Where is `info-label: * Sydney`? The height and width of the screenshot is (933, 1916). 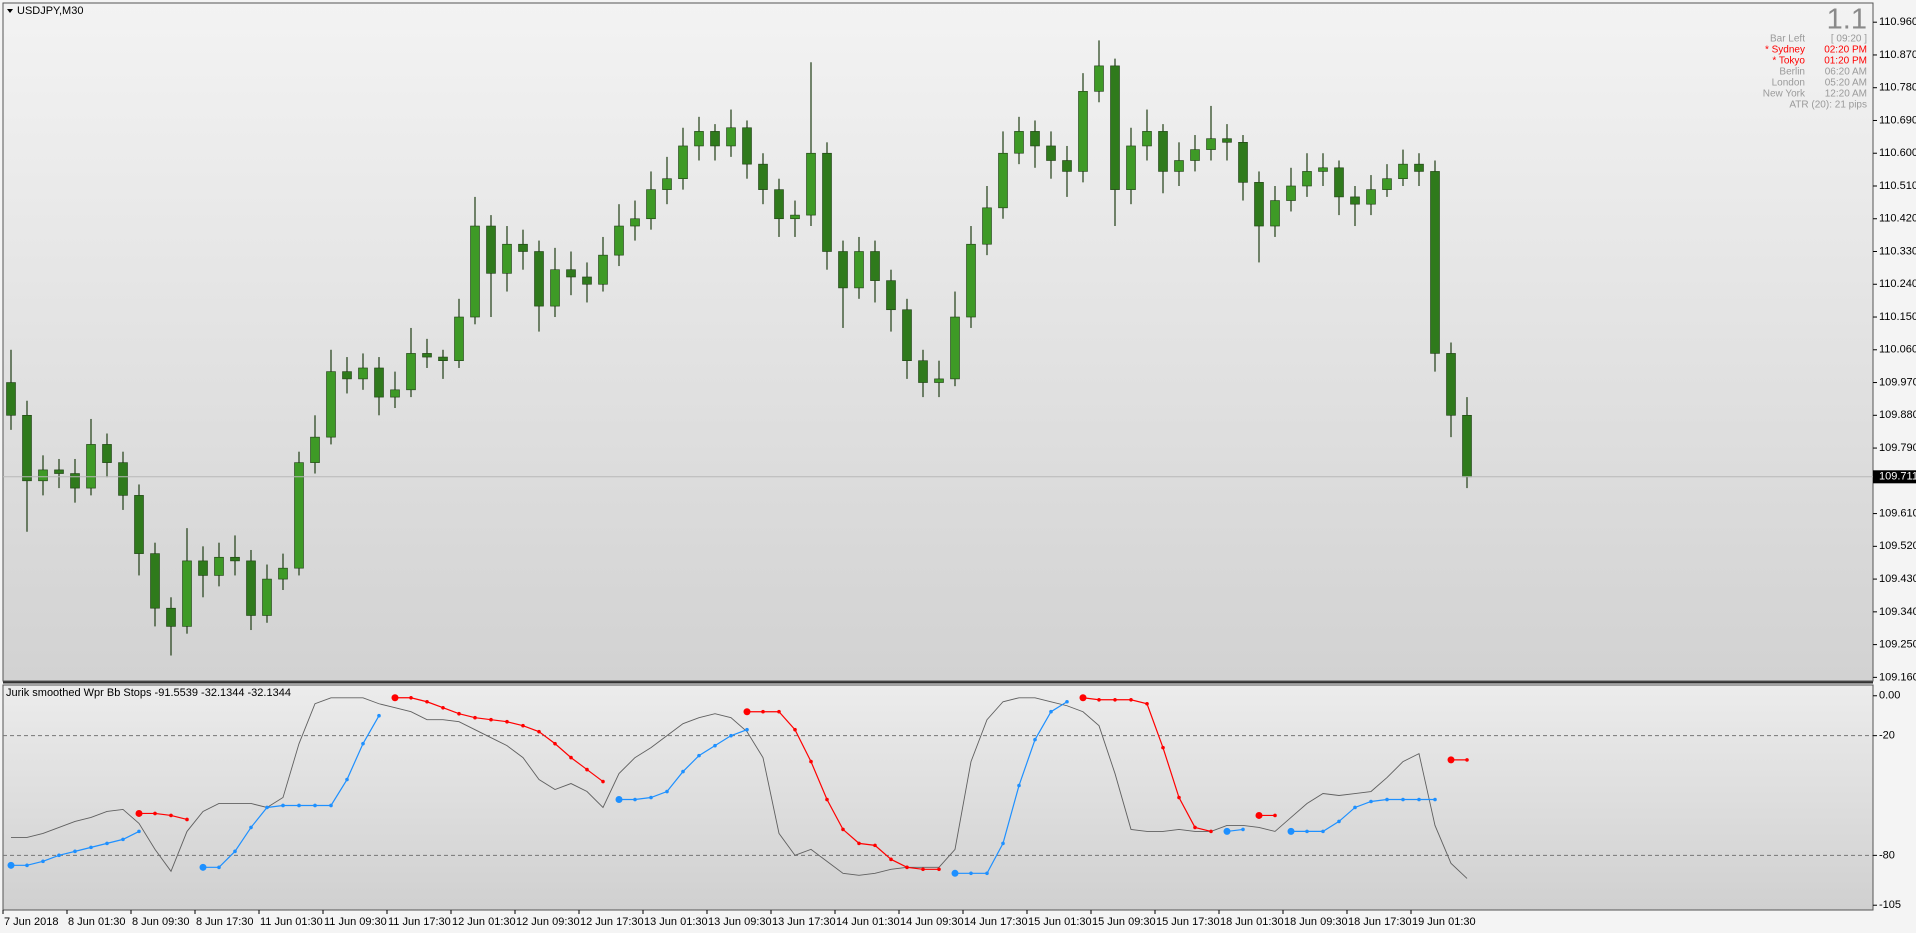 info-label: * Sydney is located at coordinates (1785, 50).